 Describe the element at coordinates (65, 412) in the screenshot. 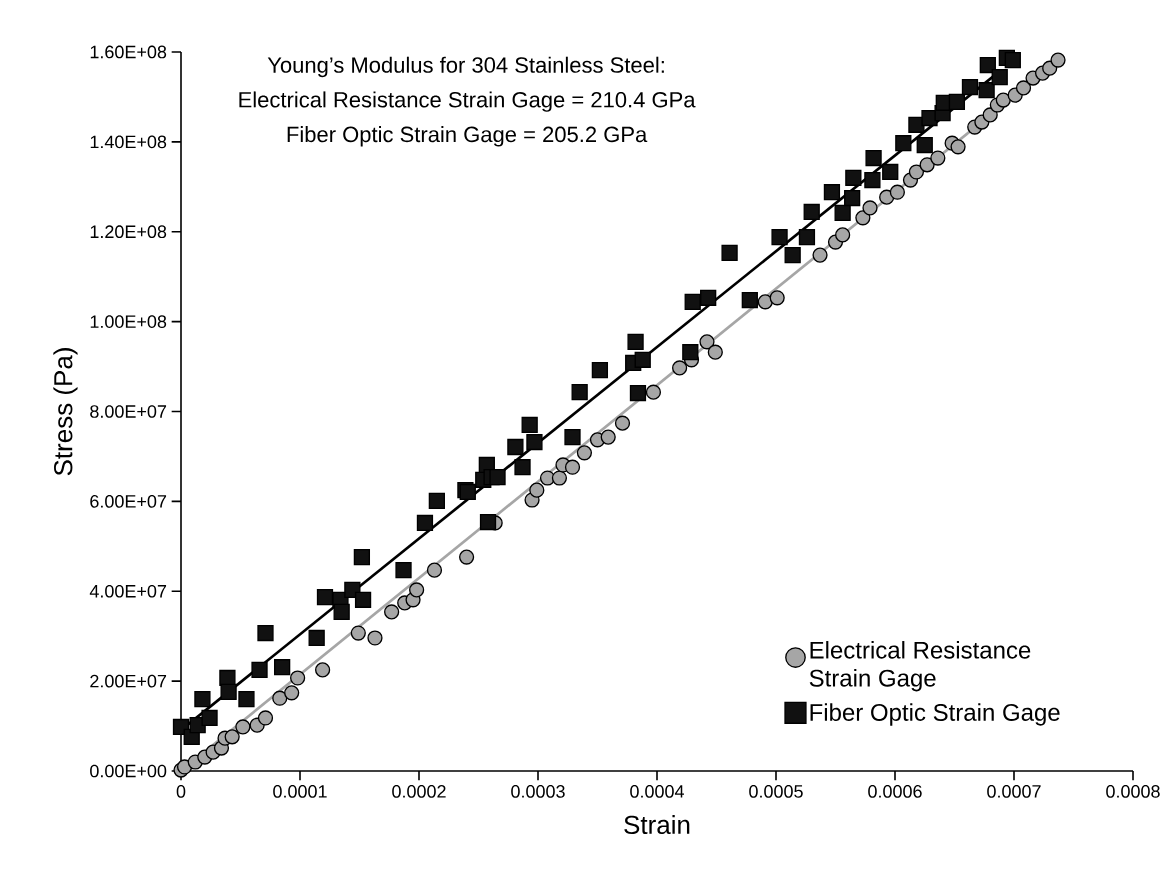

I see `y-axis-title: Stress (Pa)` at that location.